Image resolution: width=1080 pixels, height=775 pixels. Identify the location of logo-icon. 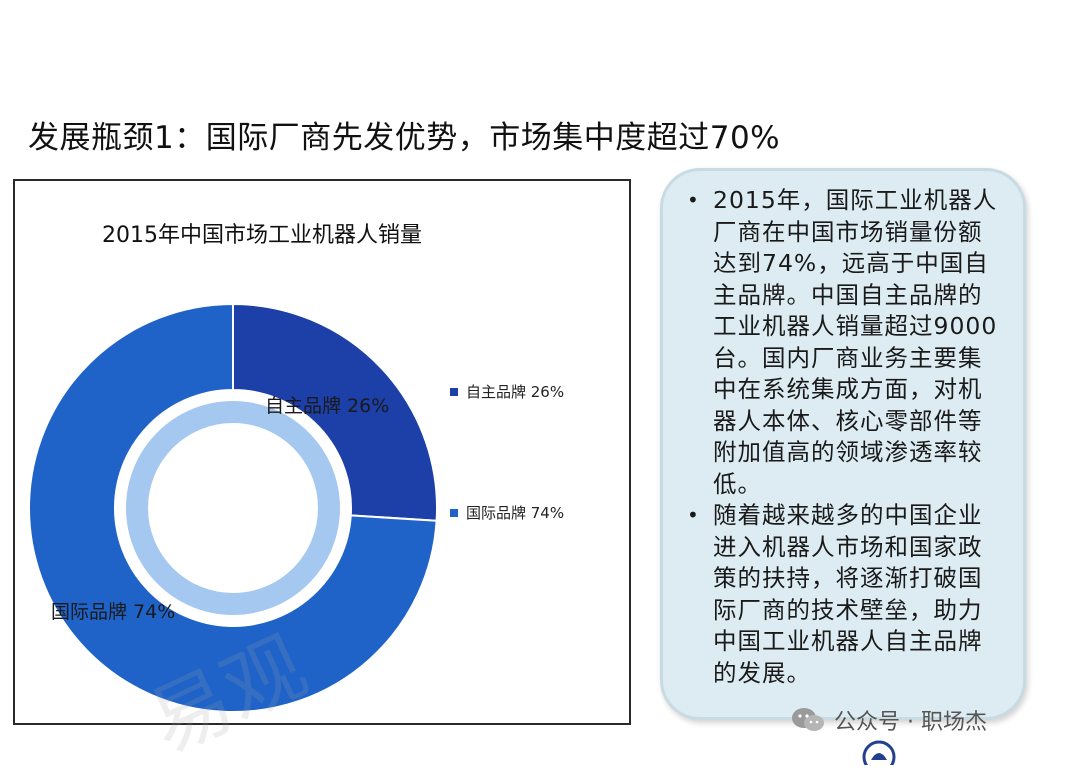
(879, 752).